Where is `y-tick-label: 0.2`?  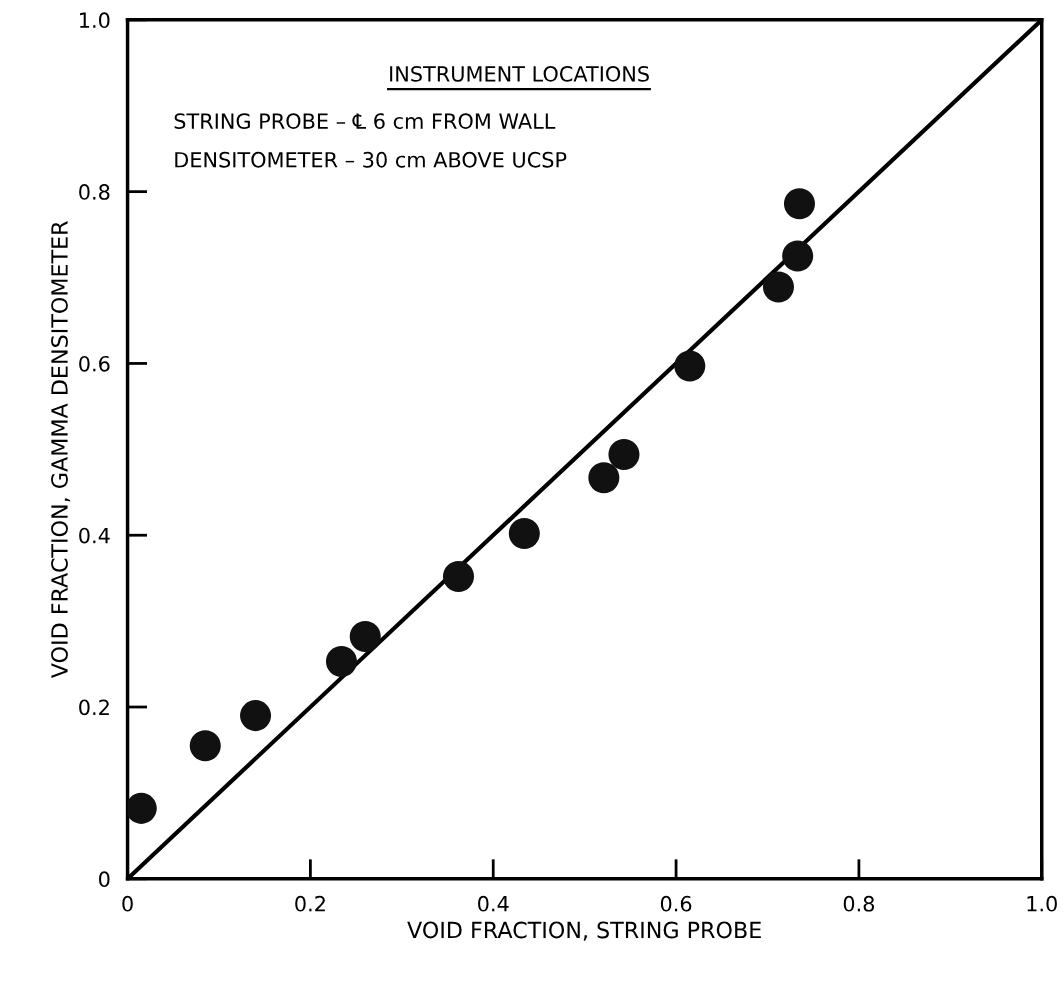 y-tick-label: 0.2 is located at coordinates (94, 707).